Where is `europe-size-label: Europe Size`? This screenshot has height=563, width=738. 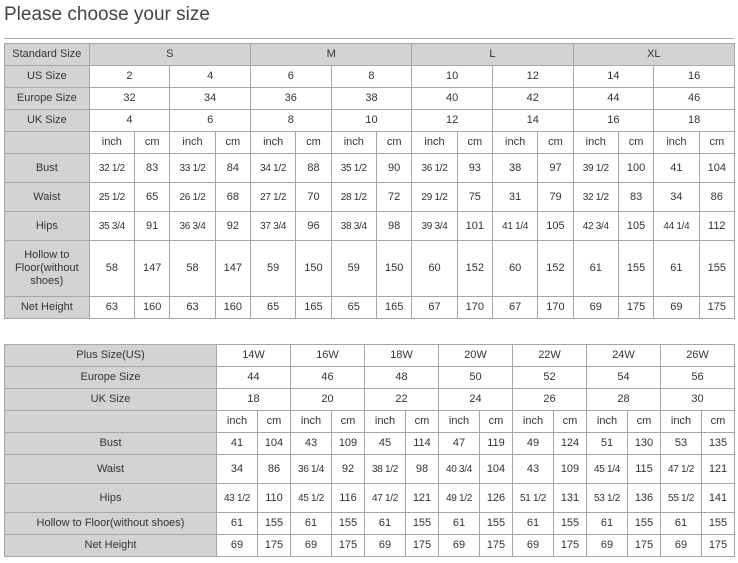 europe-size-label: Europe Size is located at coordinates (110, 377).